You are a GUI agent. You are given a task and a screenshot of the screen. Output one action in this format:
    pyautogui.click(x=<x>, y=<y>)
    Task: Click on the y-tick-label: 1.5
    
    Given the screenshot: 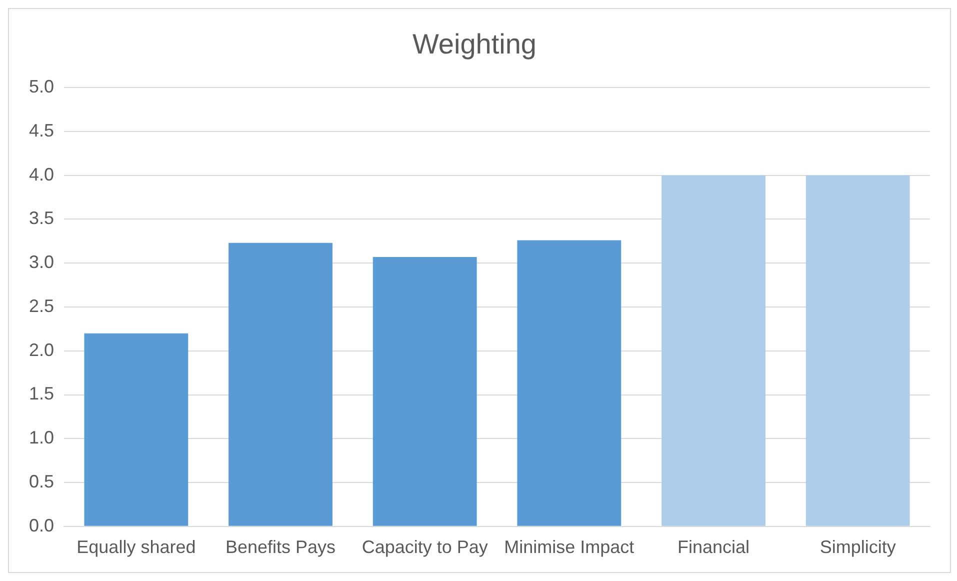 What is the action you would take?
    pyautogui.click(x=41, y=394)
    